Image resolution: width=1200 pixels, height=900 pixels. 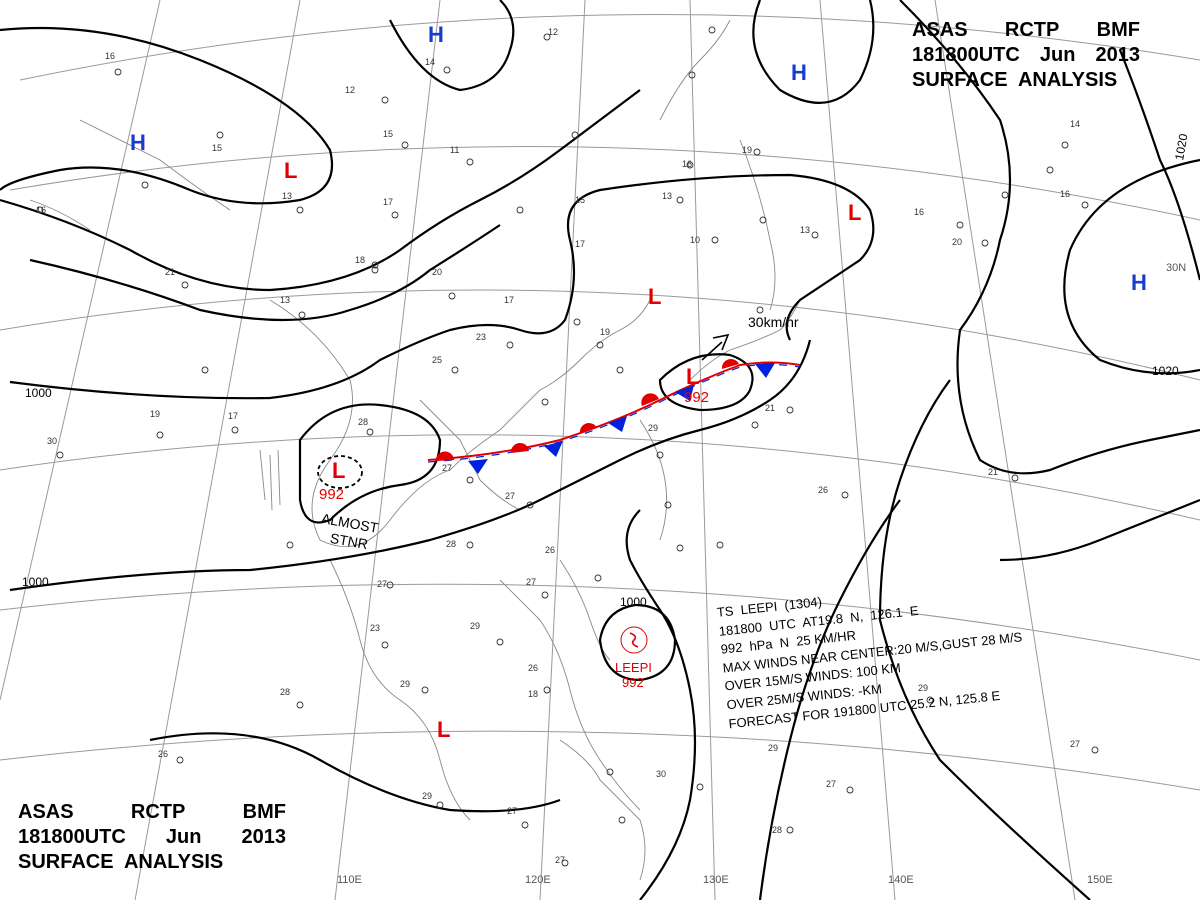 I want to click on typhoon-symbol, so click(x=634, y=640).